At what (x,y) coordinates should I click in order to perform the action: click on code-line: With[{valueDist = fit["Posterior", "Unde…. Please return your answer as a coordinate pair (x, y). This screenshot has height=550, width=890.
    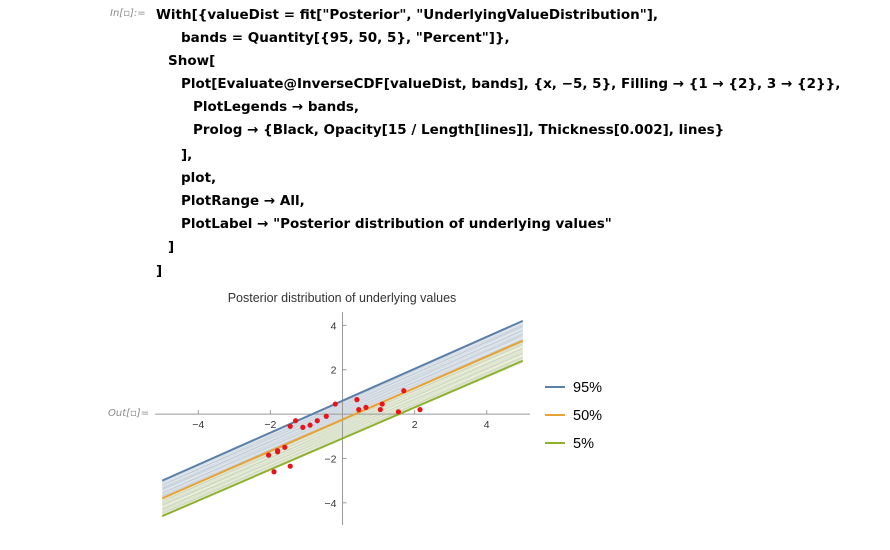
    Looking at the image, I should click on (407, 15).